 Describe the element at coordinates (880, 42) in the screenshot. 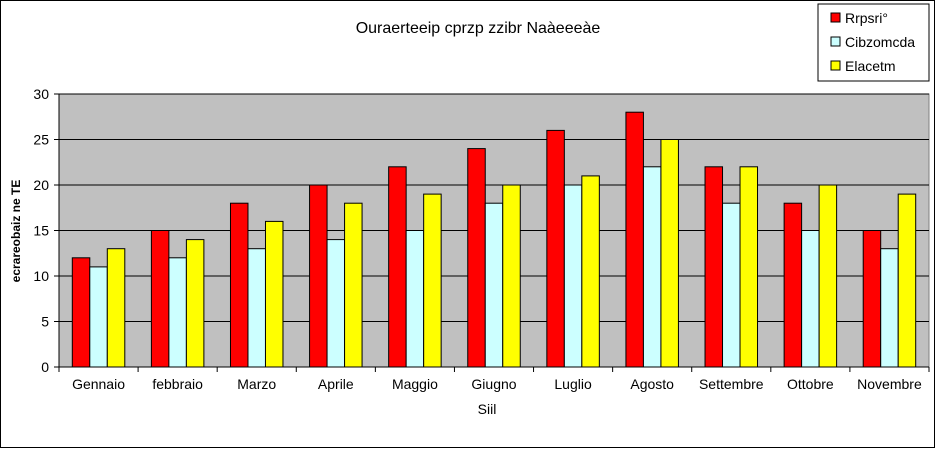

I see `legend-label: Cibzomcda` at that location.